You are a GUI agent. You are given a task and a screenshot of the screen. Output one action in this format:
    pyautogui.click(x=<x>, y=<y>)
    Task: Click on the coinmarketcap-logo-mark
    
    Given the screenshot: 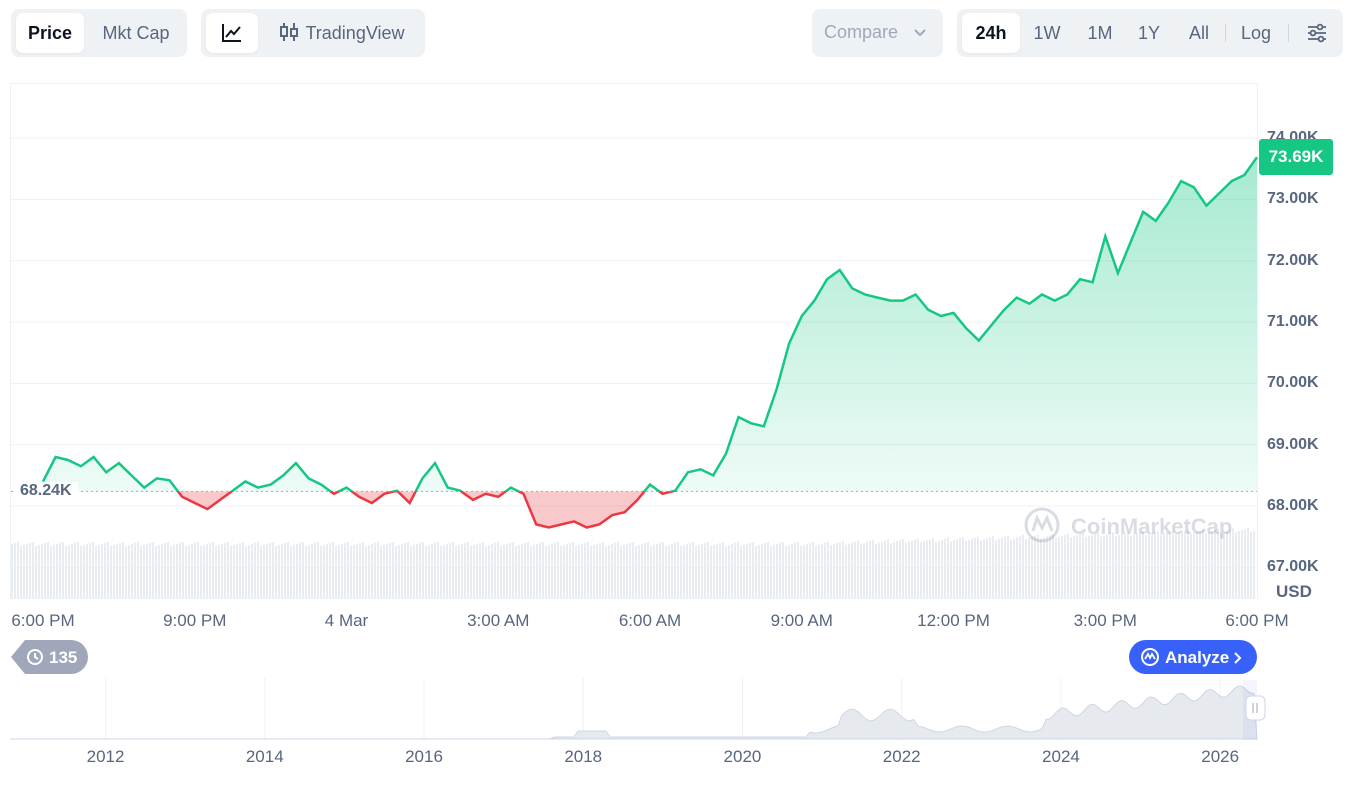 What is the action you would take?
    pyautogui.click(x=1042, y=522)
    